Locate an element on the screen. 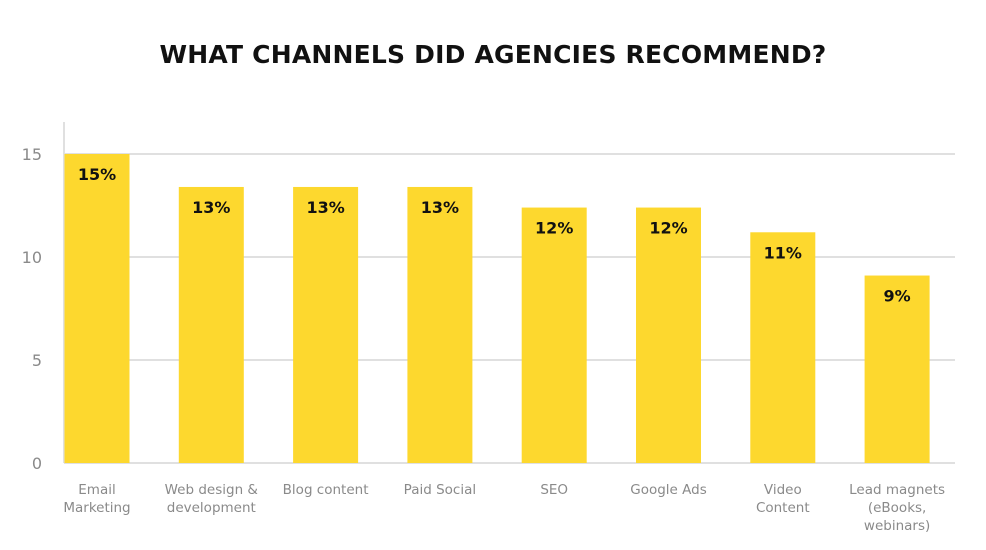  x-tick-label: Lead magnets (eBooks, webinars) is located at coordinates (897, 508).